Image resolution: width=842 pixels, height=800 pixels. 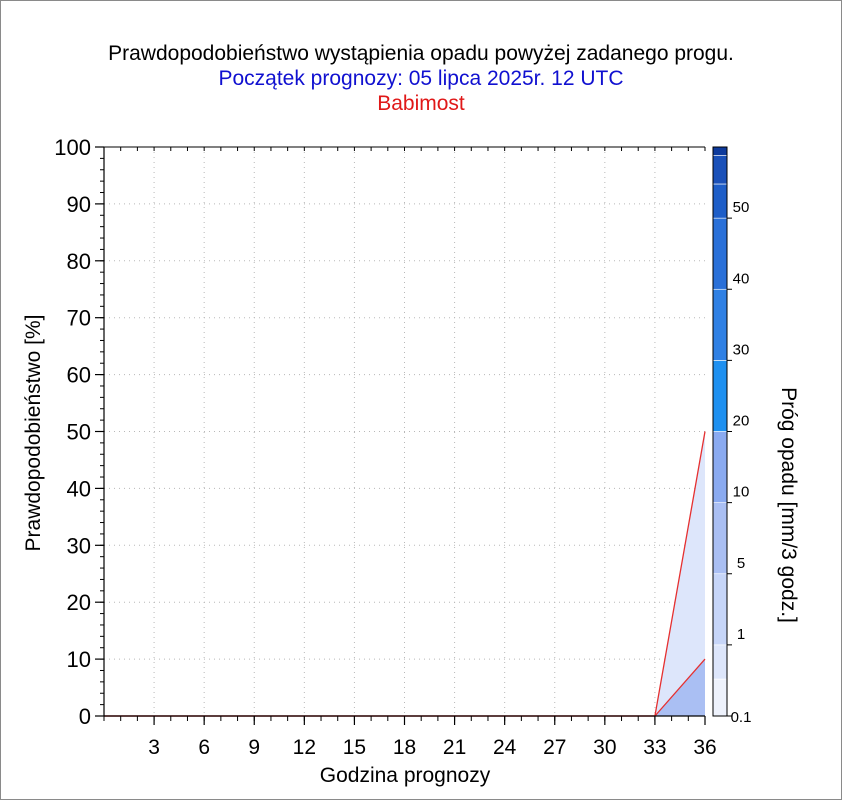 What do you see at coordinates (505, 747) in the screenshot?
I see `x-tick-label: 24` at bounding box center [505, 747].